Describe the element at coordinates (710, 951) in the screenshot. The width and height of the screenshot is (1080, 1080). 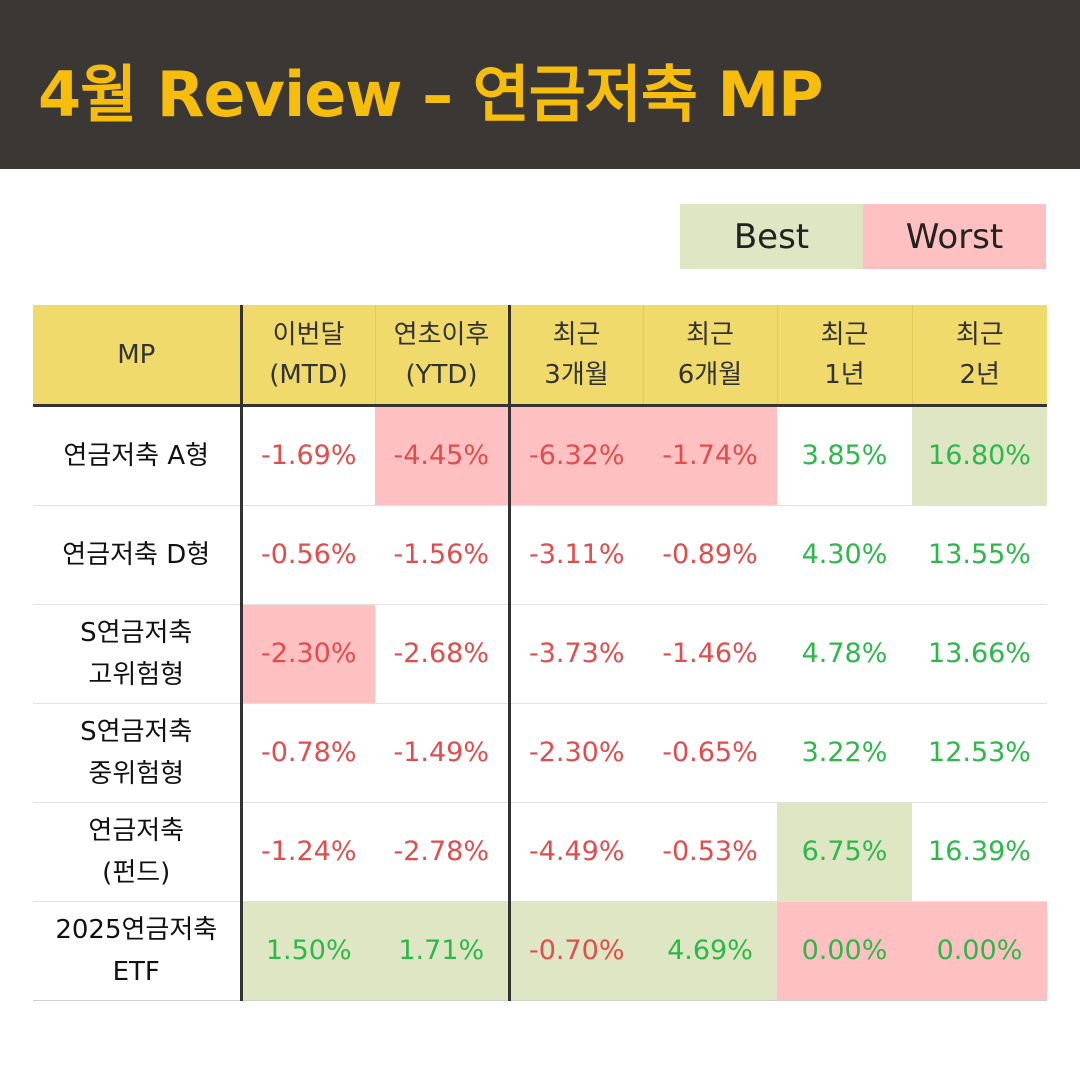
I see `return-value-cell: 4.69%` at that location.